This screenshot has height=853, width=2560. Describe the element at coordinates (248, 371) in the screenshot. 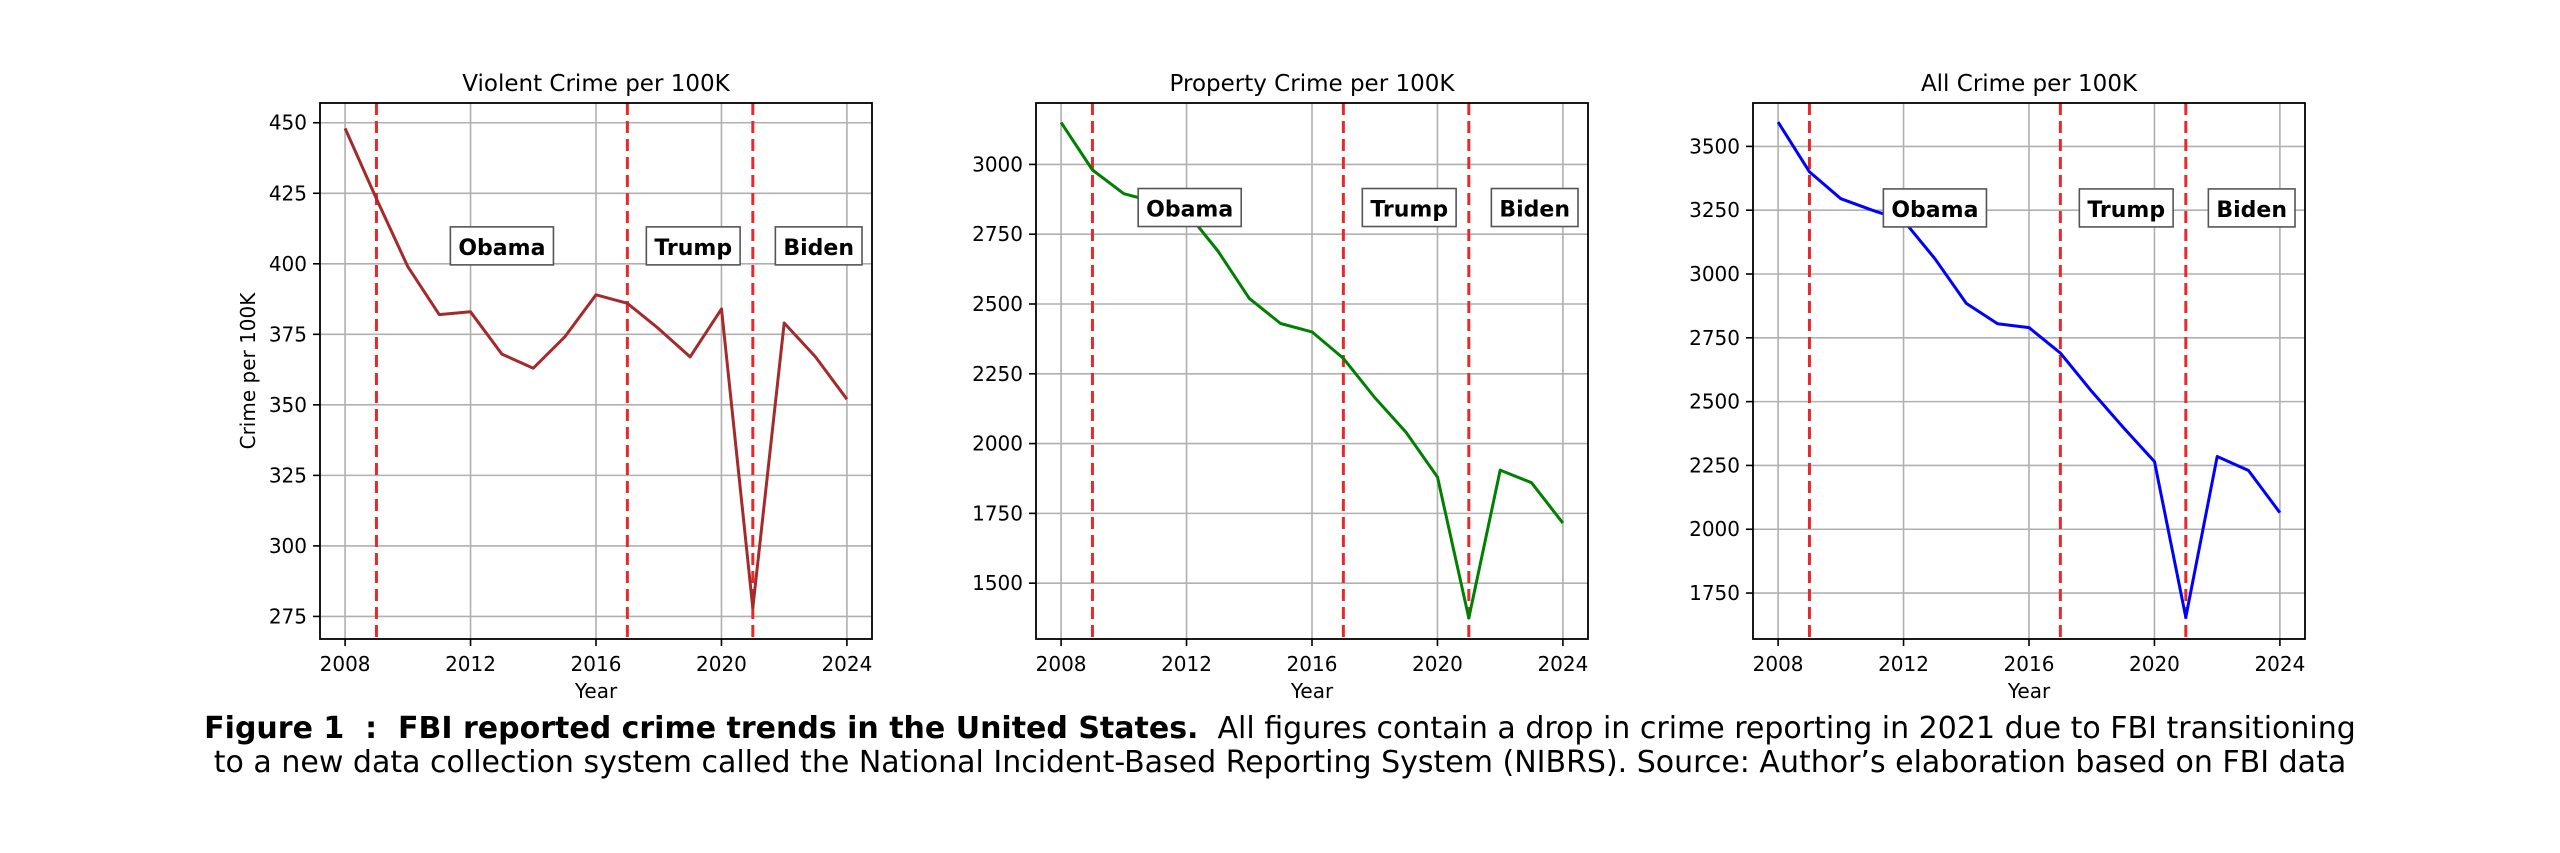

I see `y-axis-label: Crime per 100K` at that location.